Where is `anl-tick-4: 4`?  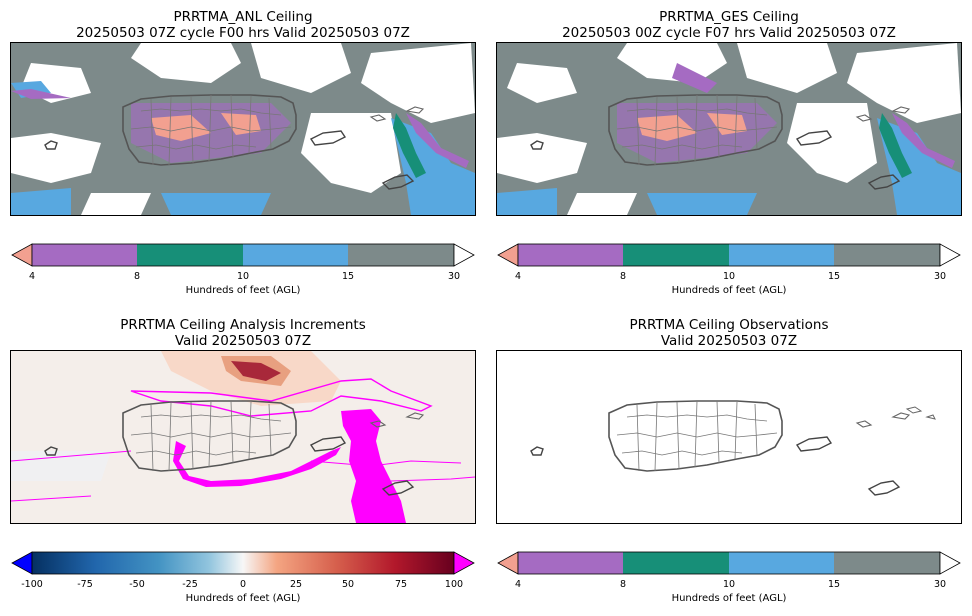 anl-tick-4: 4 is located at coordinates (32, 276).